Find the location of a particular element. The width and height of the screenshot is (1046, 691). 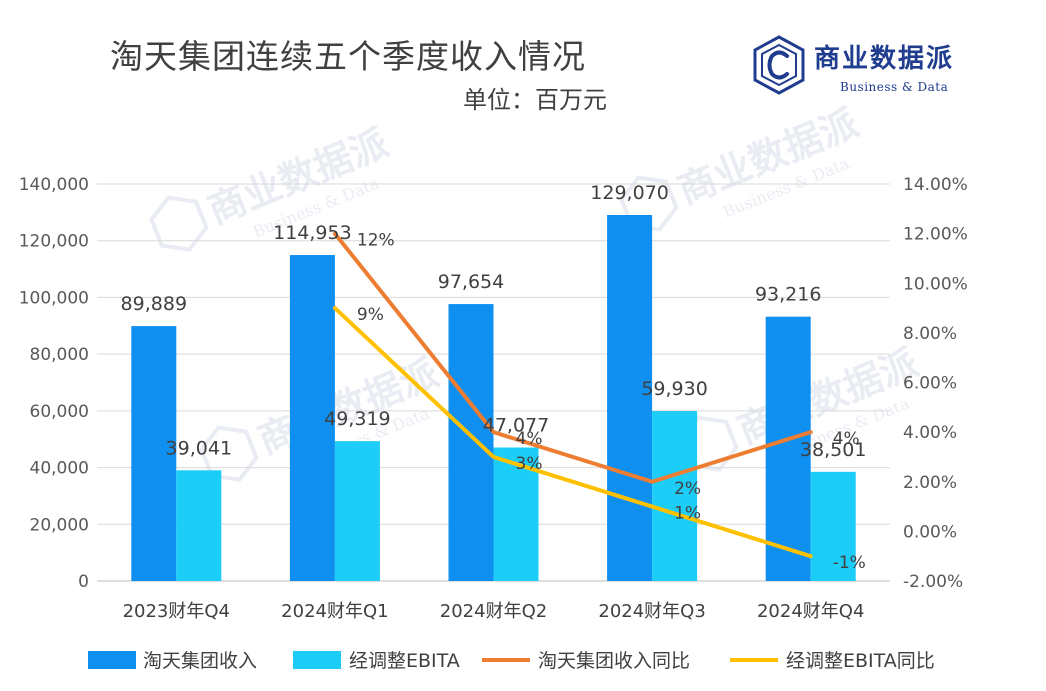

right-axis-tick: 14.00% is located at coordinates (935, 185).